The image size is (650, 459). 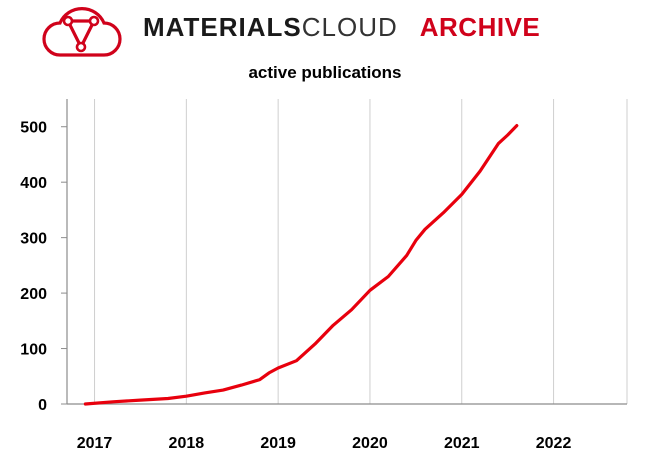 What do you see at coordinates (33, 183) in the screenshot?
I see `y-tick-label: 400` at bounding box center [33, 183].